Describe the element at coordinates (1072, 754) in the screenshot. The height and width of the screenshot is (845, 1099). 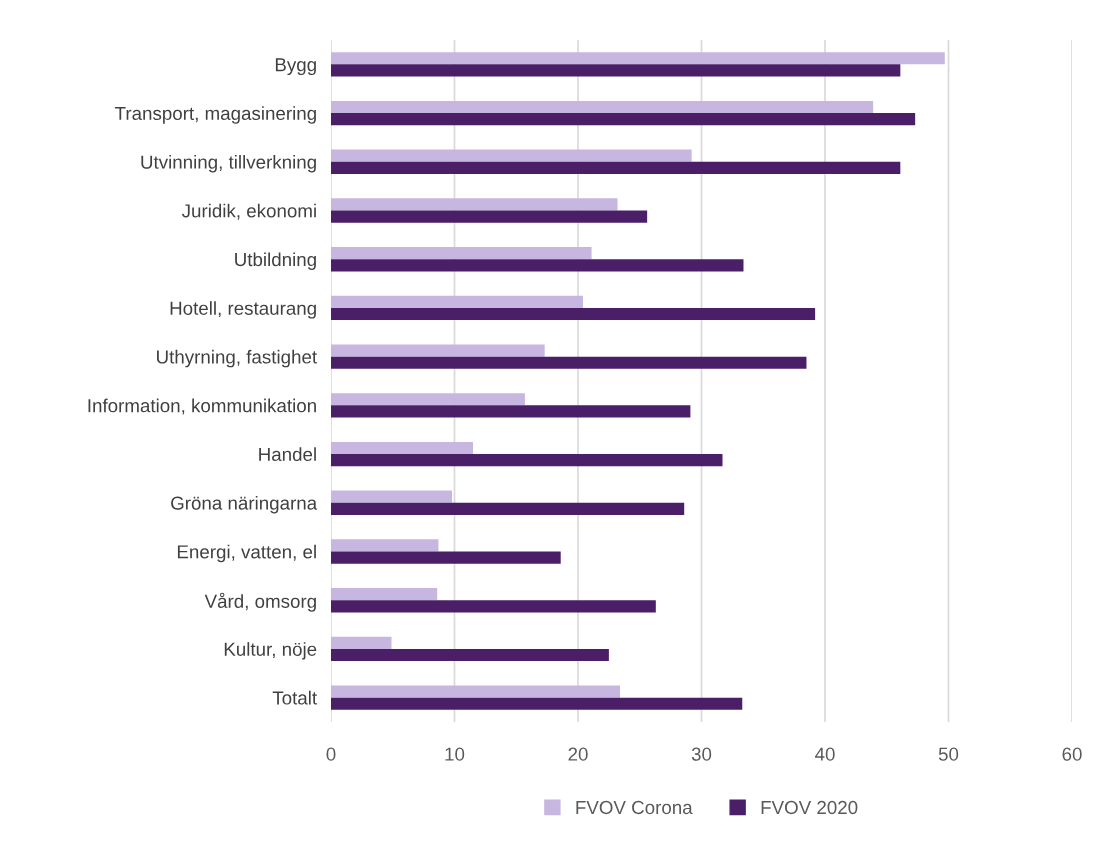
I see `x-tick-label: 60` at that location.